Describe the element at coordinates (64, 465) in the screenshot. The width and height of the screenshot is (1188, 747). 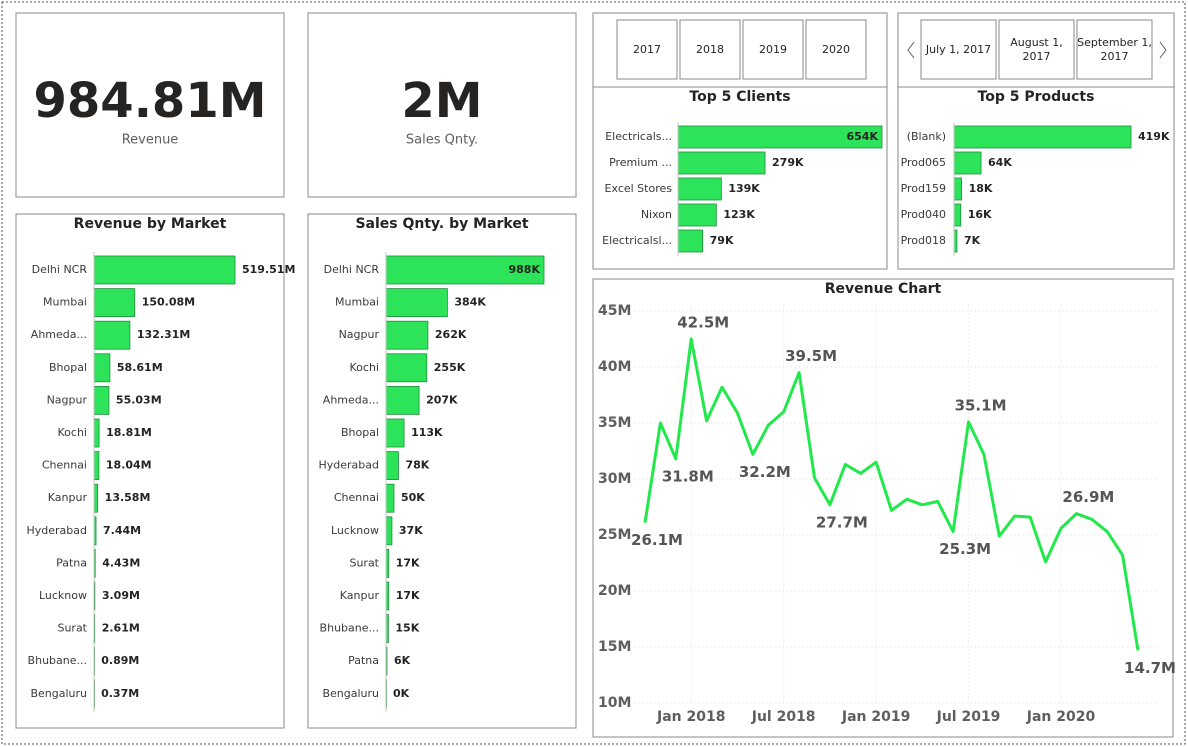
I see `category-label: Chennai` at that location.